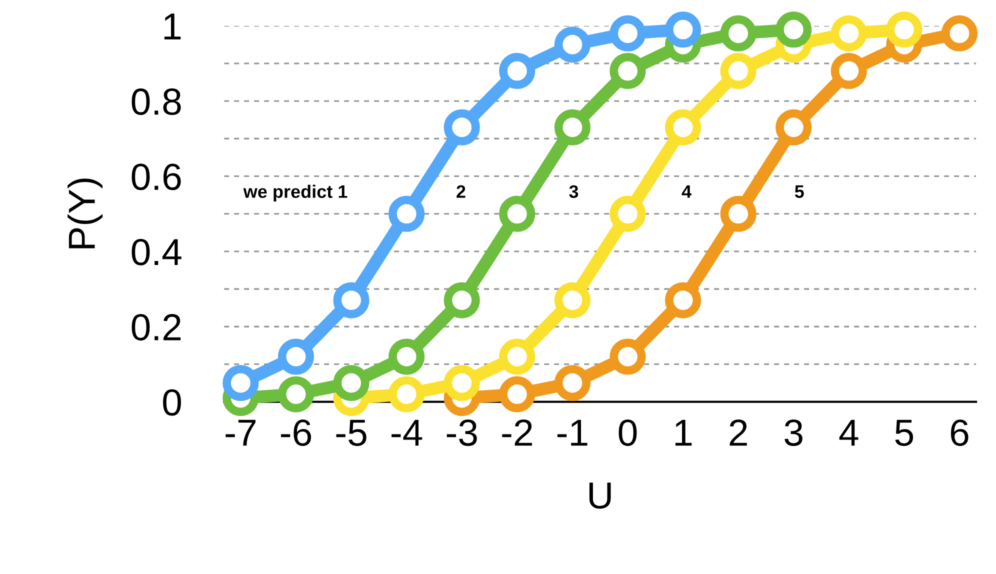 The width and height of the screenshot is (996, 574). I want to click on y-axis-title: P(Y), so click(85, 213).